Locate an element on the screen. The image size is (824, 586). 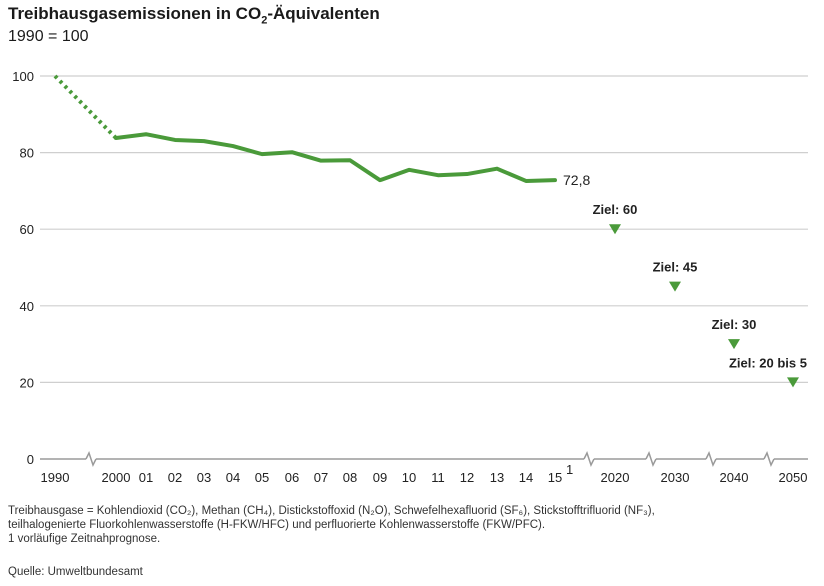
footnote-line: 1 vorläufige Zeitnahprognose. is located at coordinates (84, 539).